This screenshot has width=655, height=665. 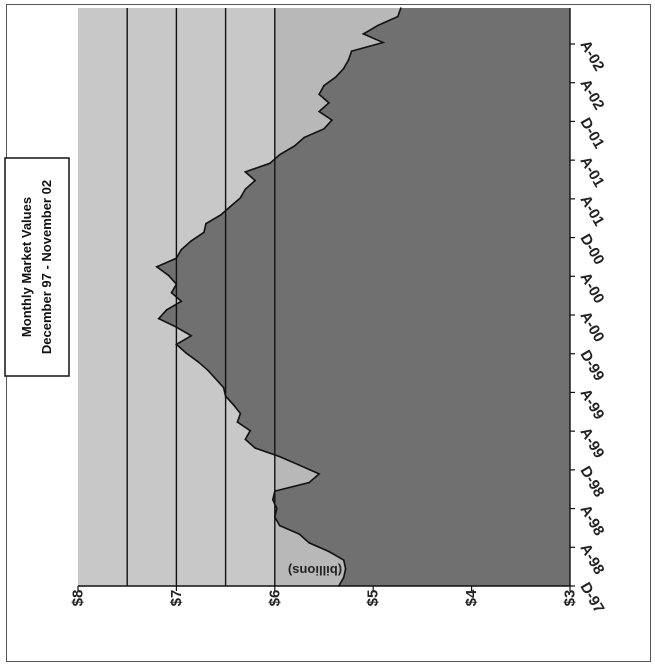 What do you see at coordinates (315, 570) in the screenshot?
I see `y-axis-label: (billions)` at bounding box center [315, 570].